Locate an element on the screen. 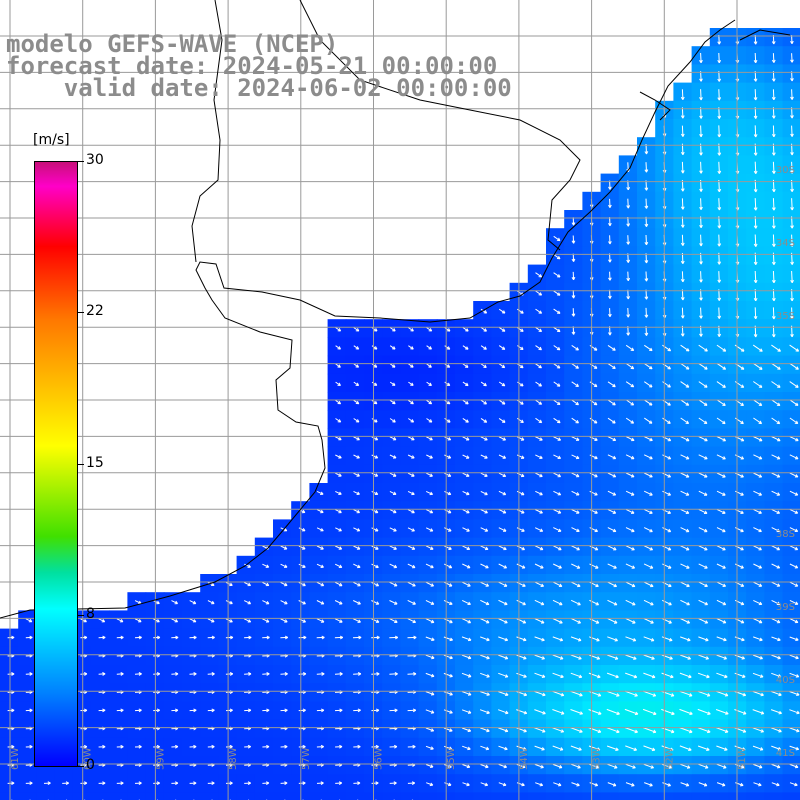  longitude-label: 54W is located at coordinates (524, 758).